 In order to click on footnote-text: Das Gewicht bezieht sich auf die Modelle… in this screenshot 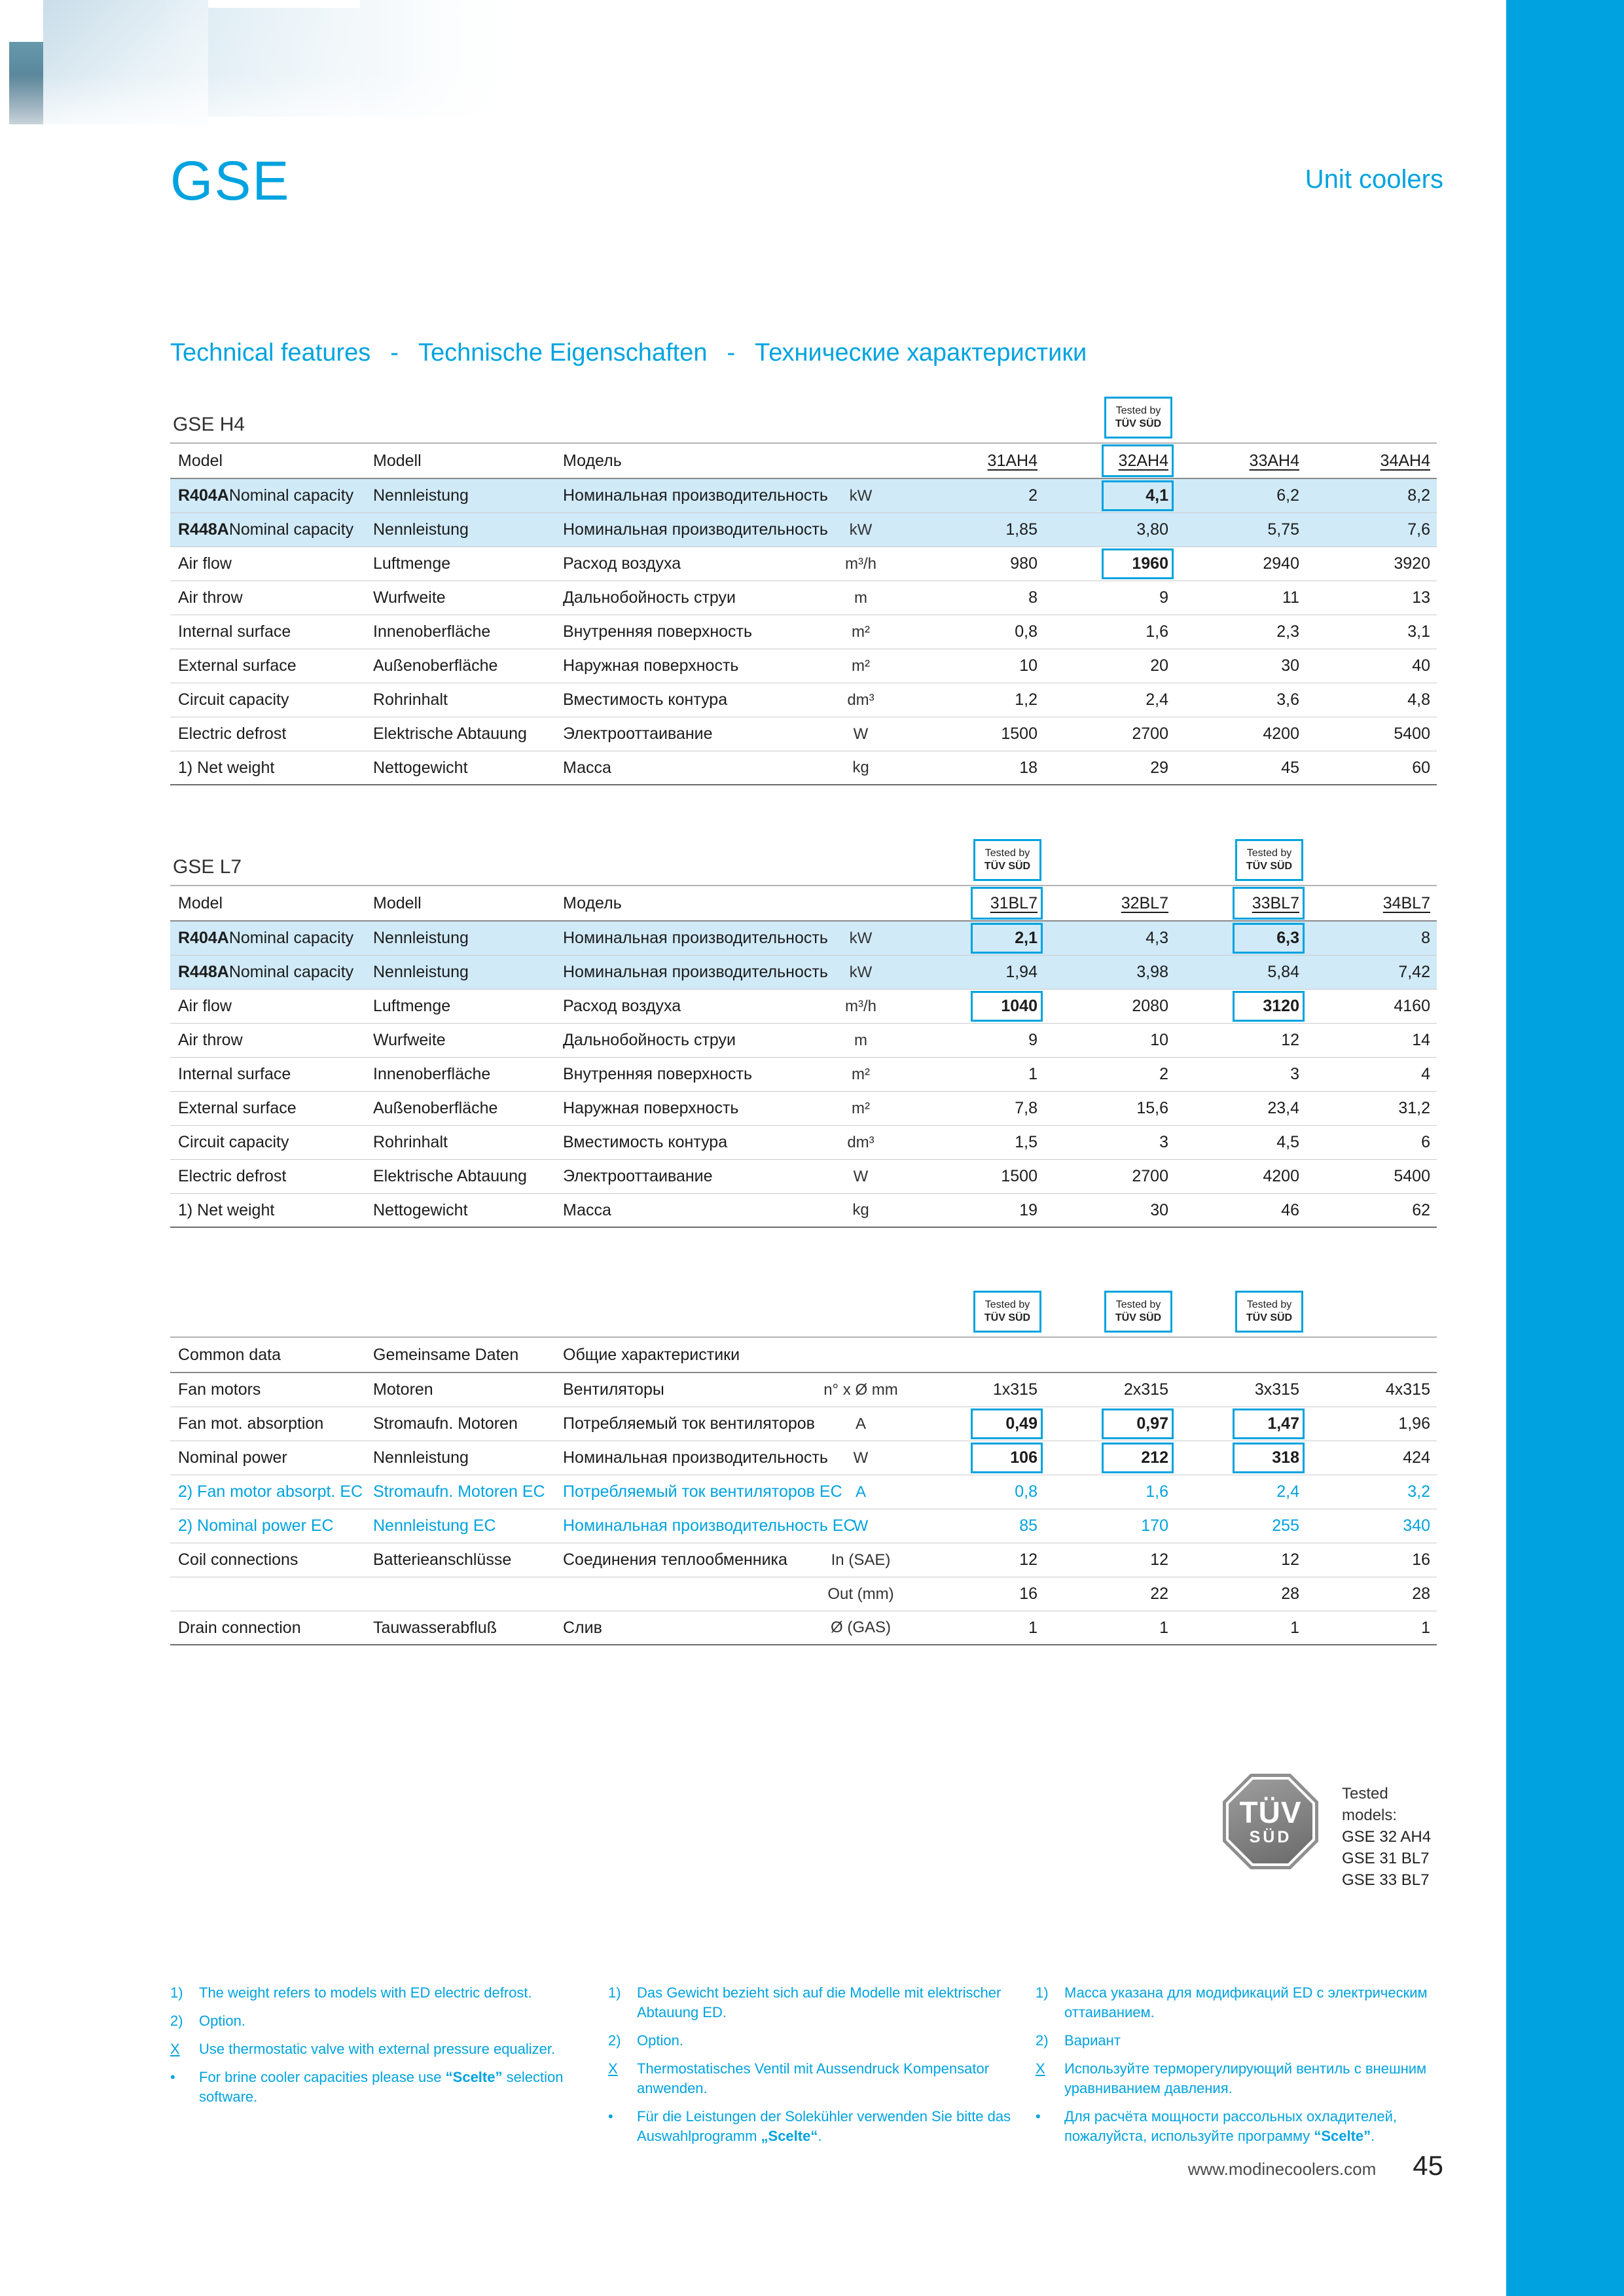, I will do `click(819, 2002)`.